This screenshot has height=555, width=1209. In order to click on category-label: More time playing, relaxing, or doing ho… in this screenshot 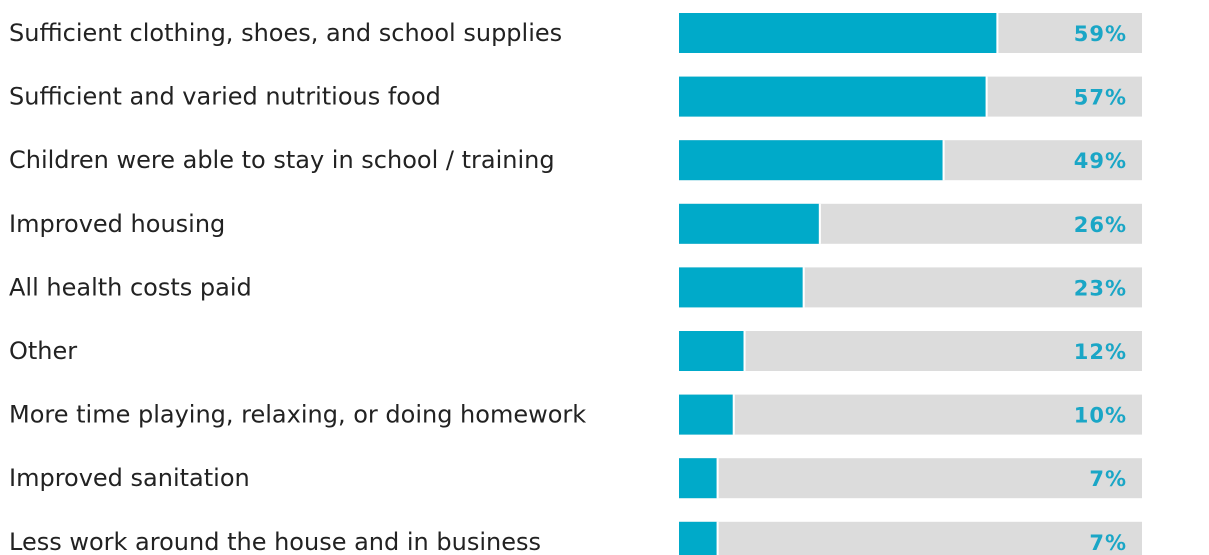, I will do `click(297, 415)`.